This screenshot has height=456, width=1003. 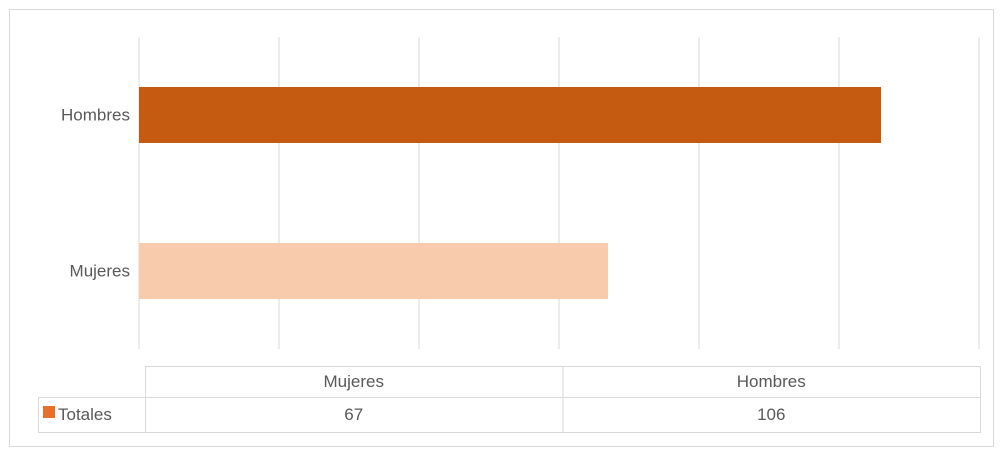 I want to click on y-tick-label: Hombres, so click(x=95, y=114).